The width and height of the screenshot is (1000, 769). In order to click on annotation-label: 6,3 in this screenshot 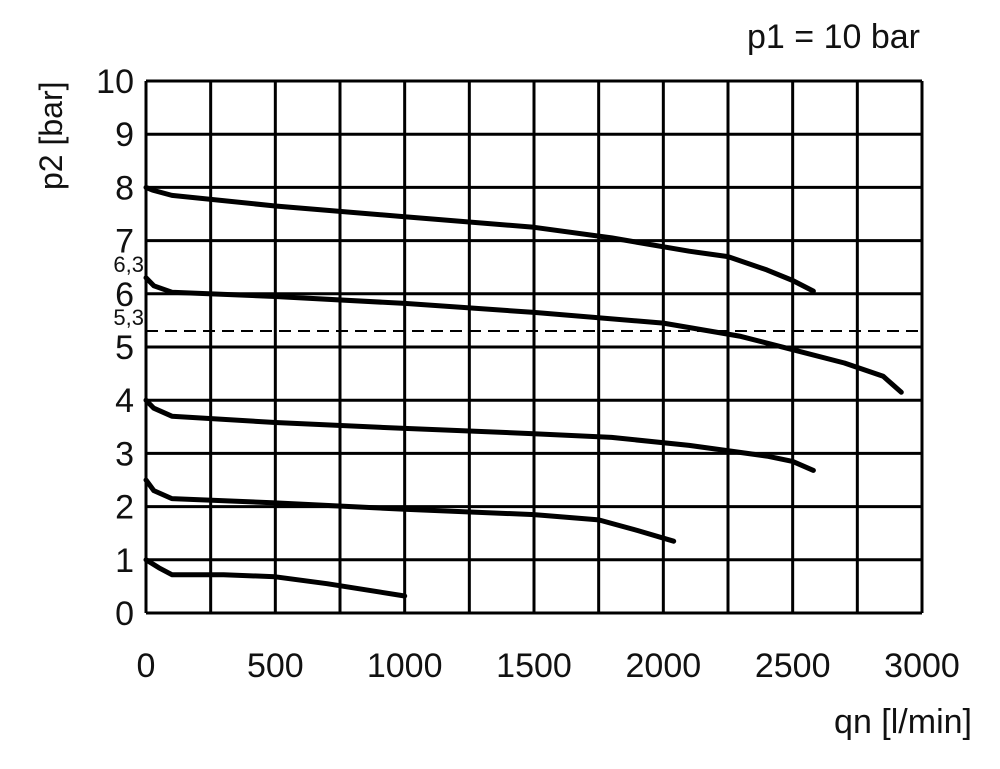, I will do `click(128, 264)`.